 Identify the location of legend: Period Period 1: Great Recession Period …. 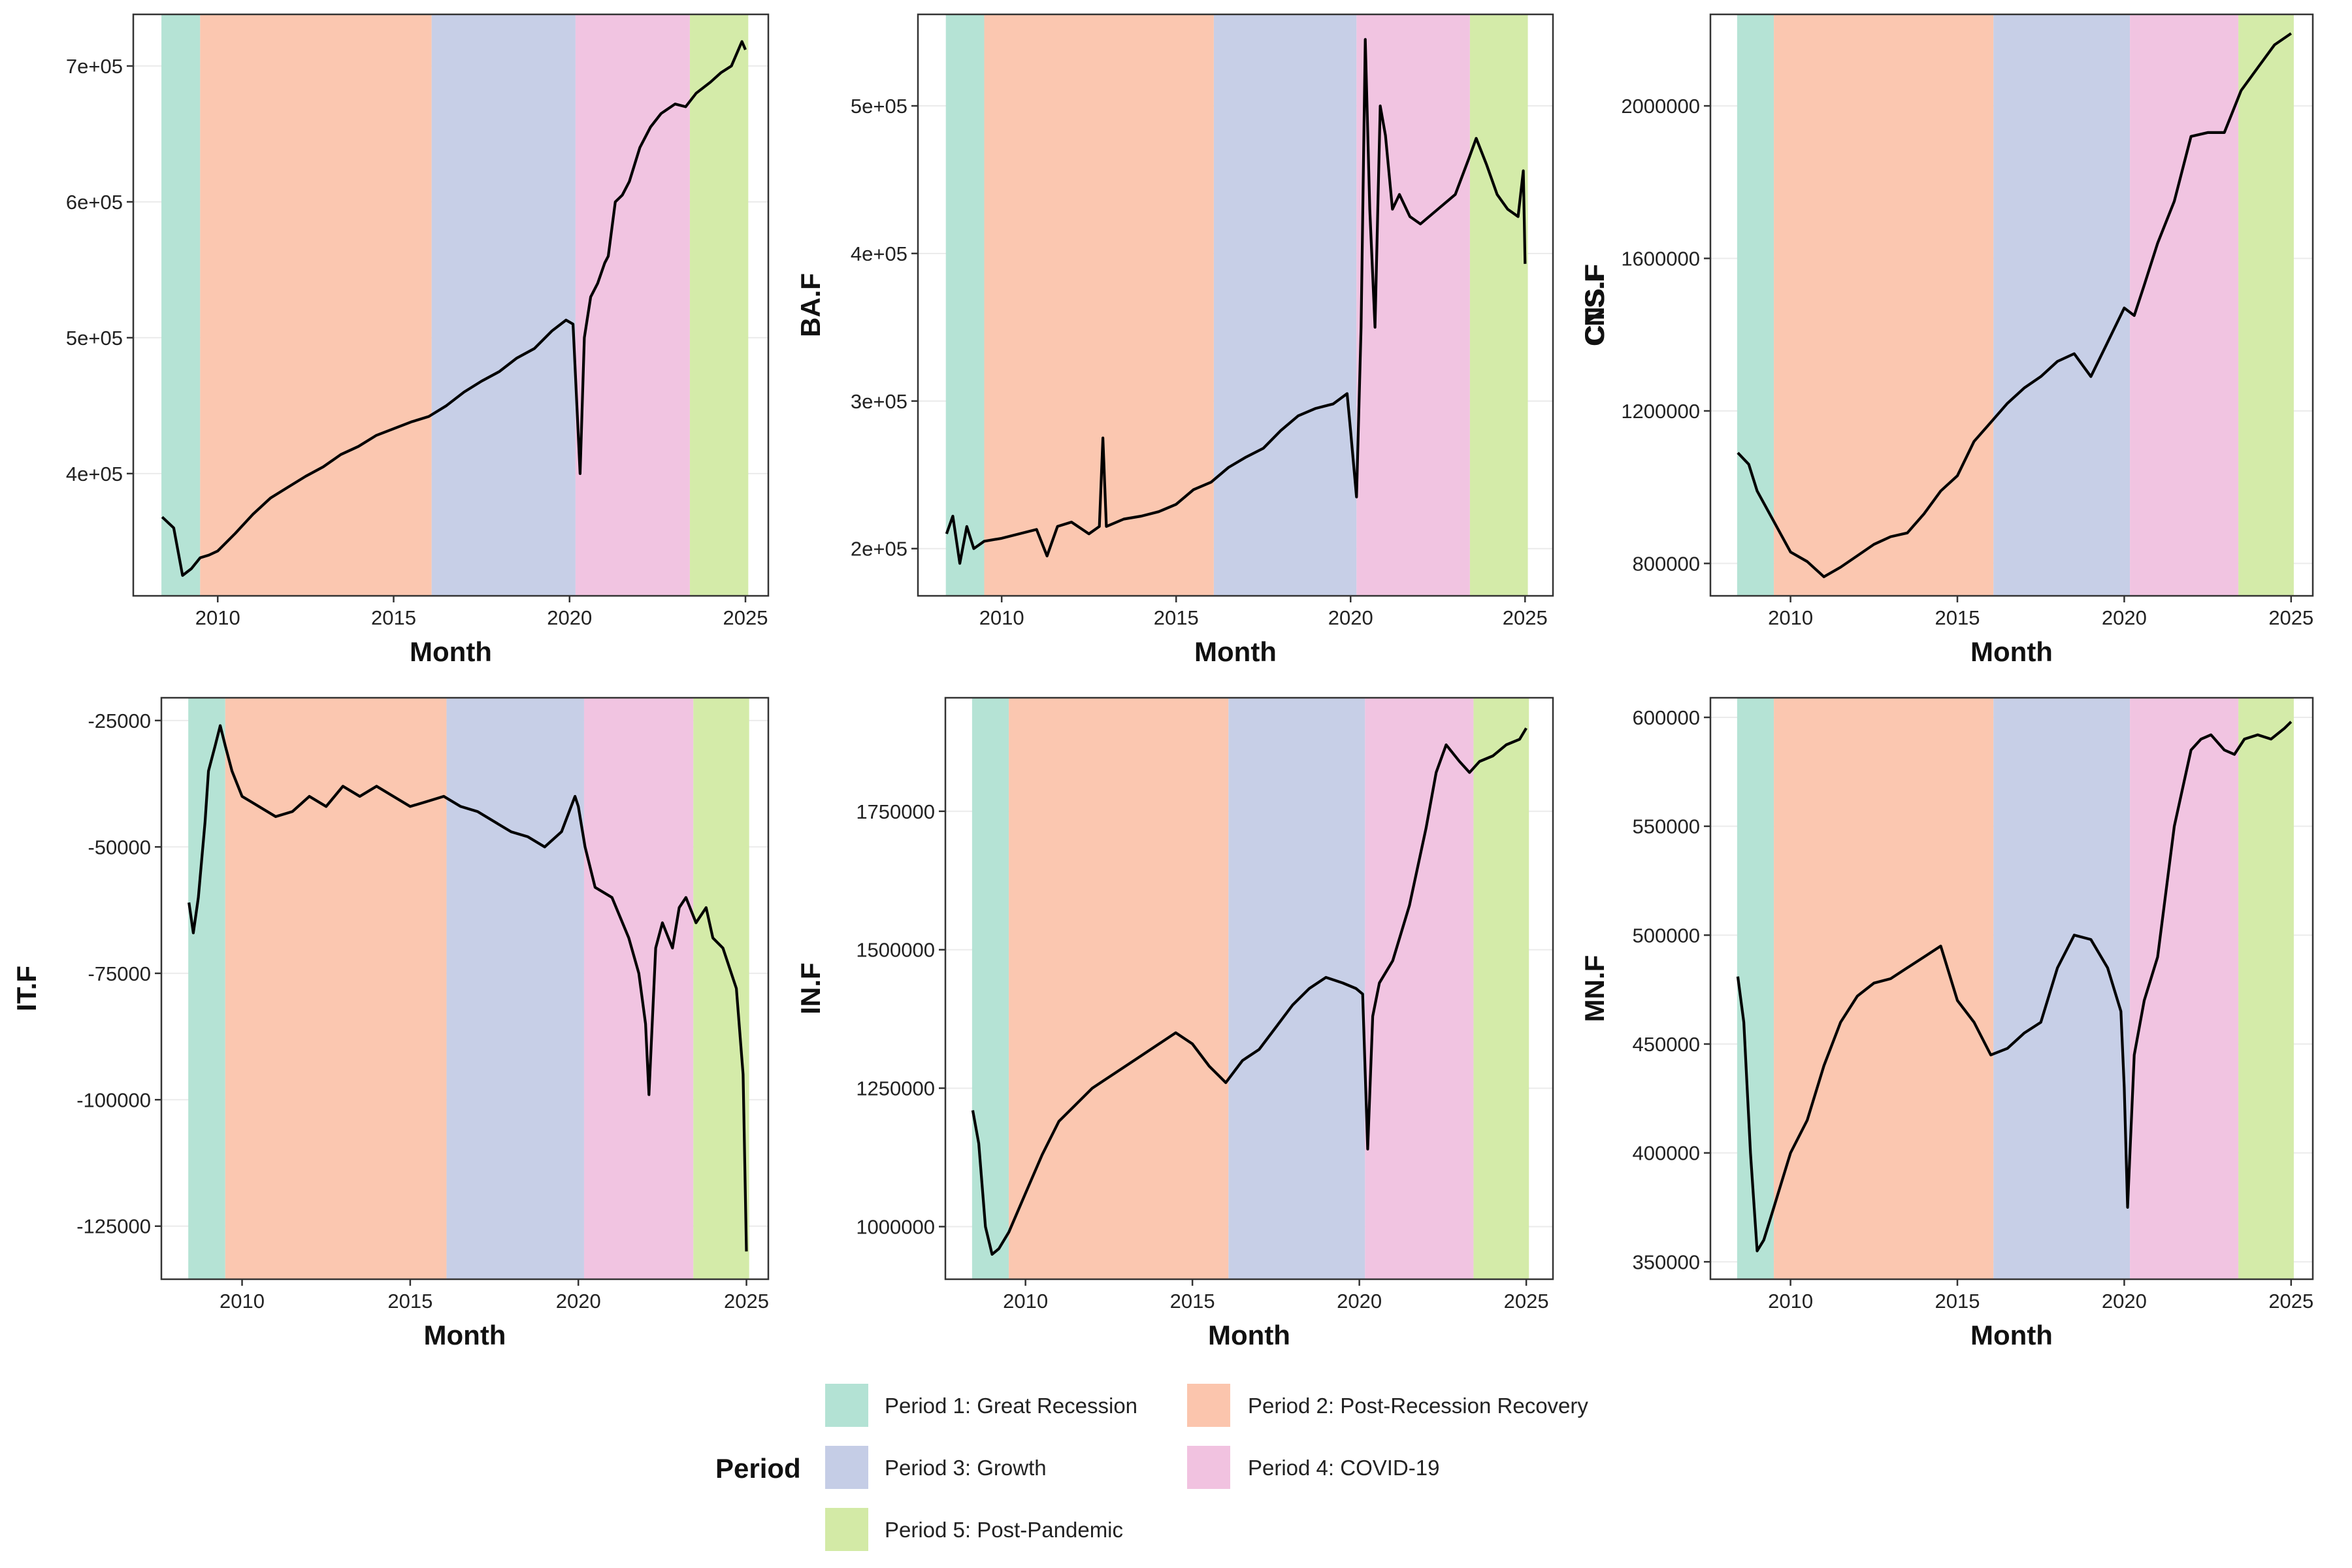
(1151, 1467).